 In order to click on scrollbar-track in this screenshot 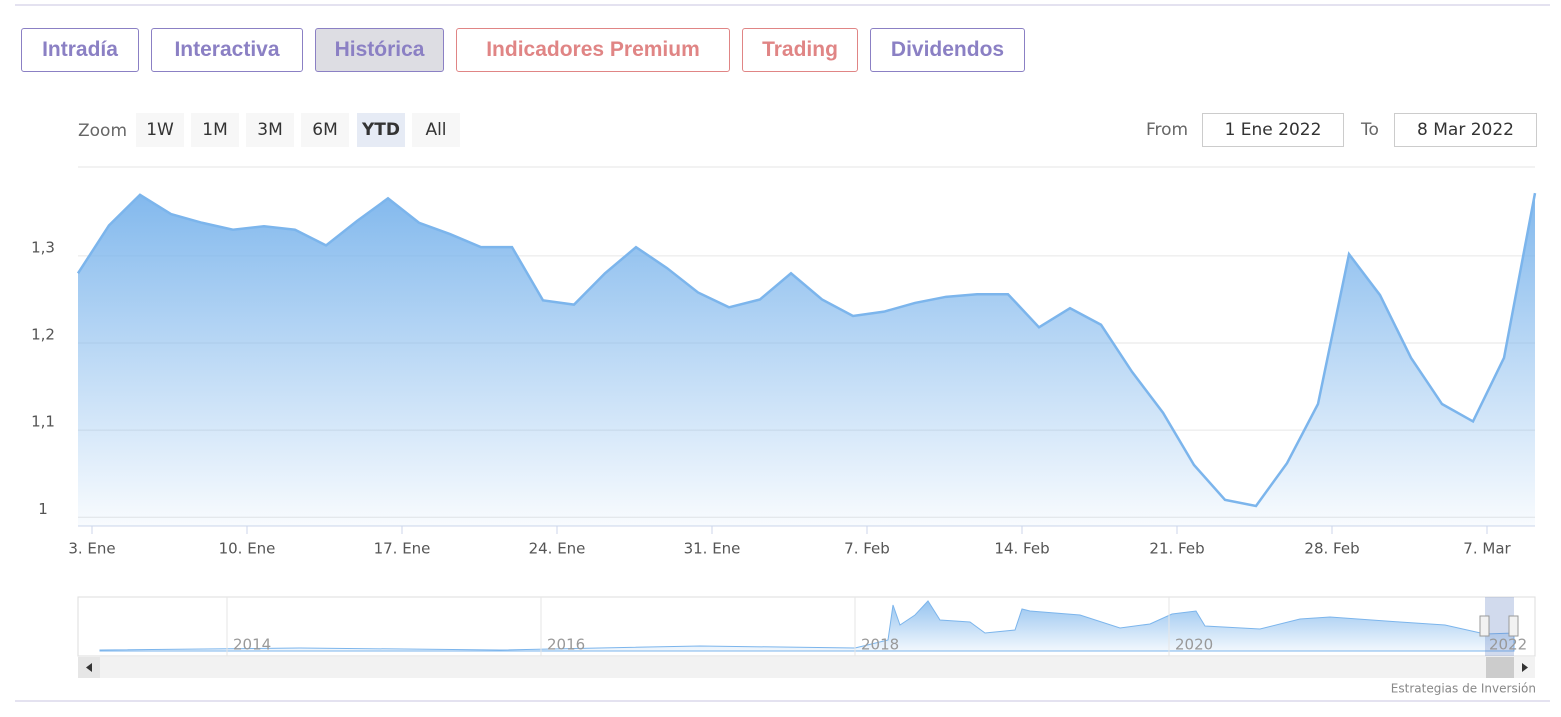, I will do `click(806, 667)`.